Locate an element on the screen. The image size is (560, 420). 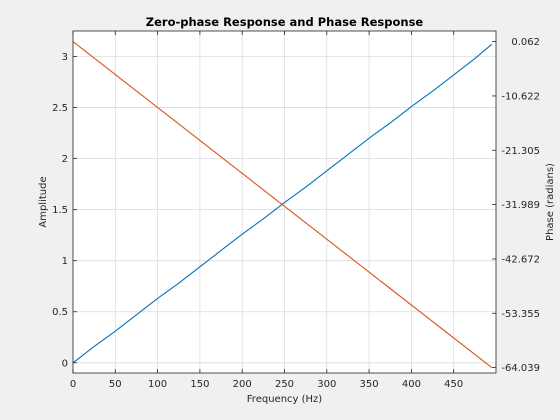
y-right-tick-label-6: 0.062 is located at coordinates (525, 42).